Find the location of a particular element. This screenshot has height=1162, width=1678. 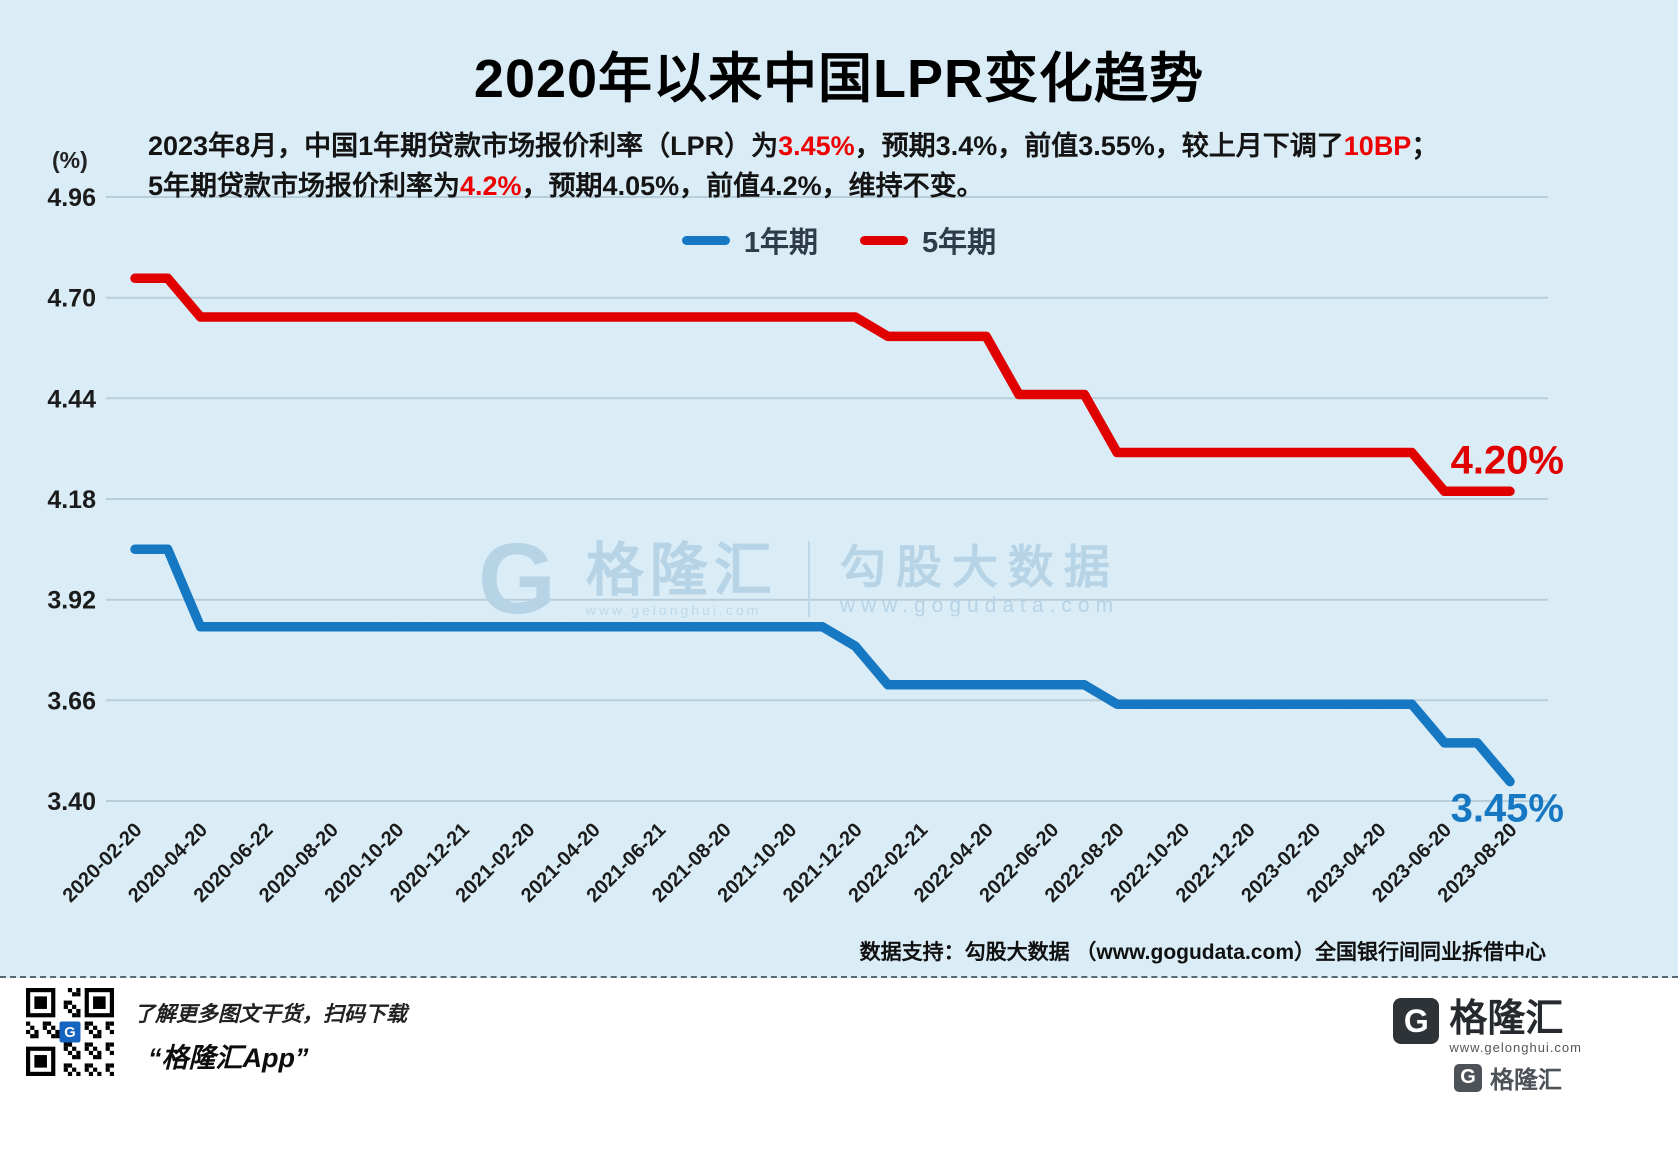

subtitle-text: ； is located at coordinates (1425, 146).